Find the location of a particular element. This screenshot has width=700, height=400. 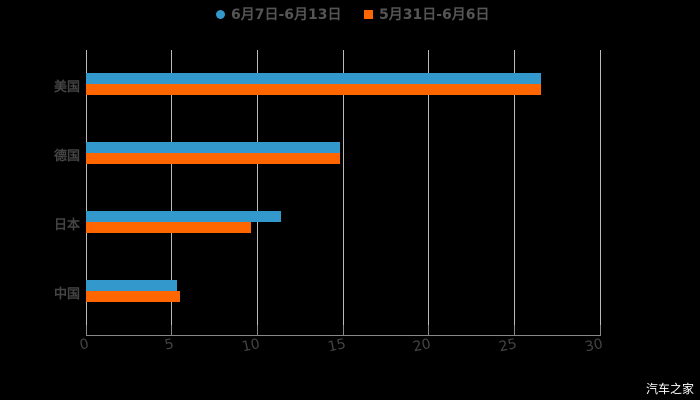

legend-item-series1: 6月7日-6月13日 is located at coordinates (279, 14).